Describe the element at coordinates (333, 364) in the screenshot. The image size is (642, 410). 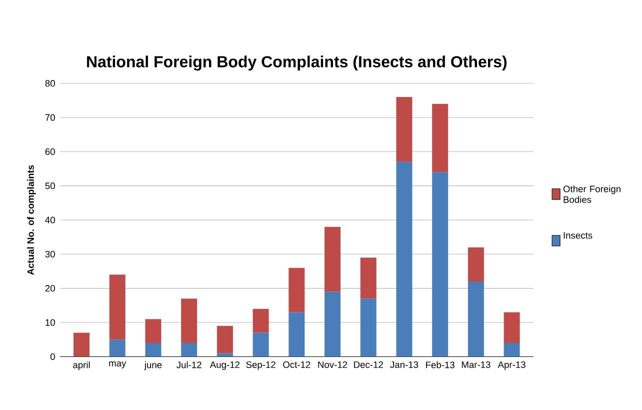
I see `x-tick-label: Nov-12` at that location.